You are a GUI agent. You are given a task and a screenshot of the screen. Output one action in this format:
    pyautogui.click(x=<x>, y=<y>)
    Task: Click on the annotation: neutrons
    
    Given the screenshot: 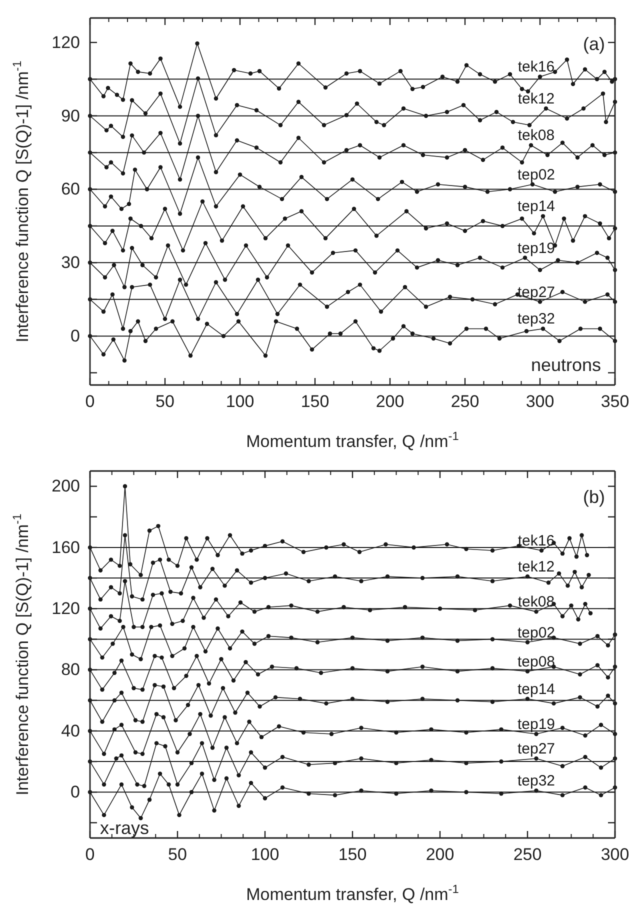 What is the action you would take?
    pyautogui.click(x=565, y=365)
    